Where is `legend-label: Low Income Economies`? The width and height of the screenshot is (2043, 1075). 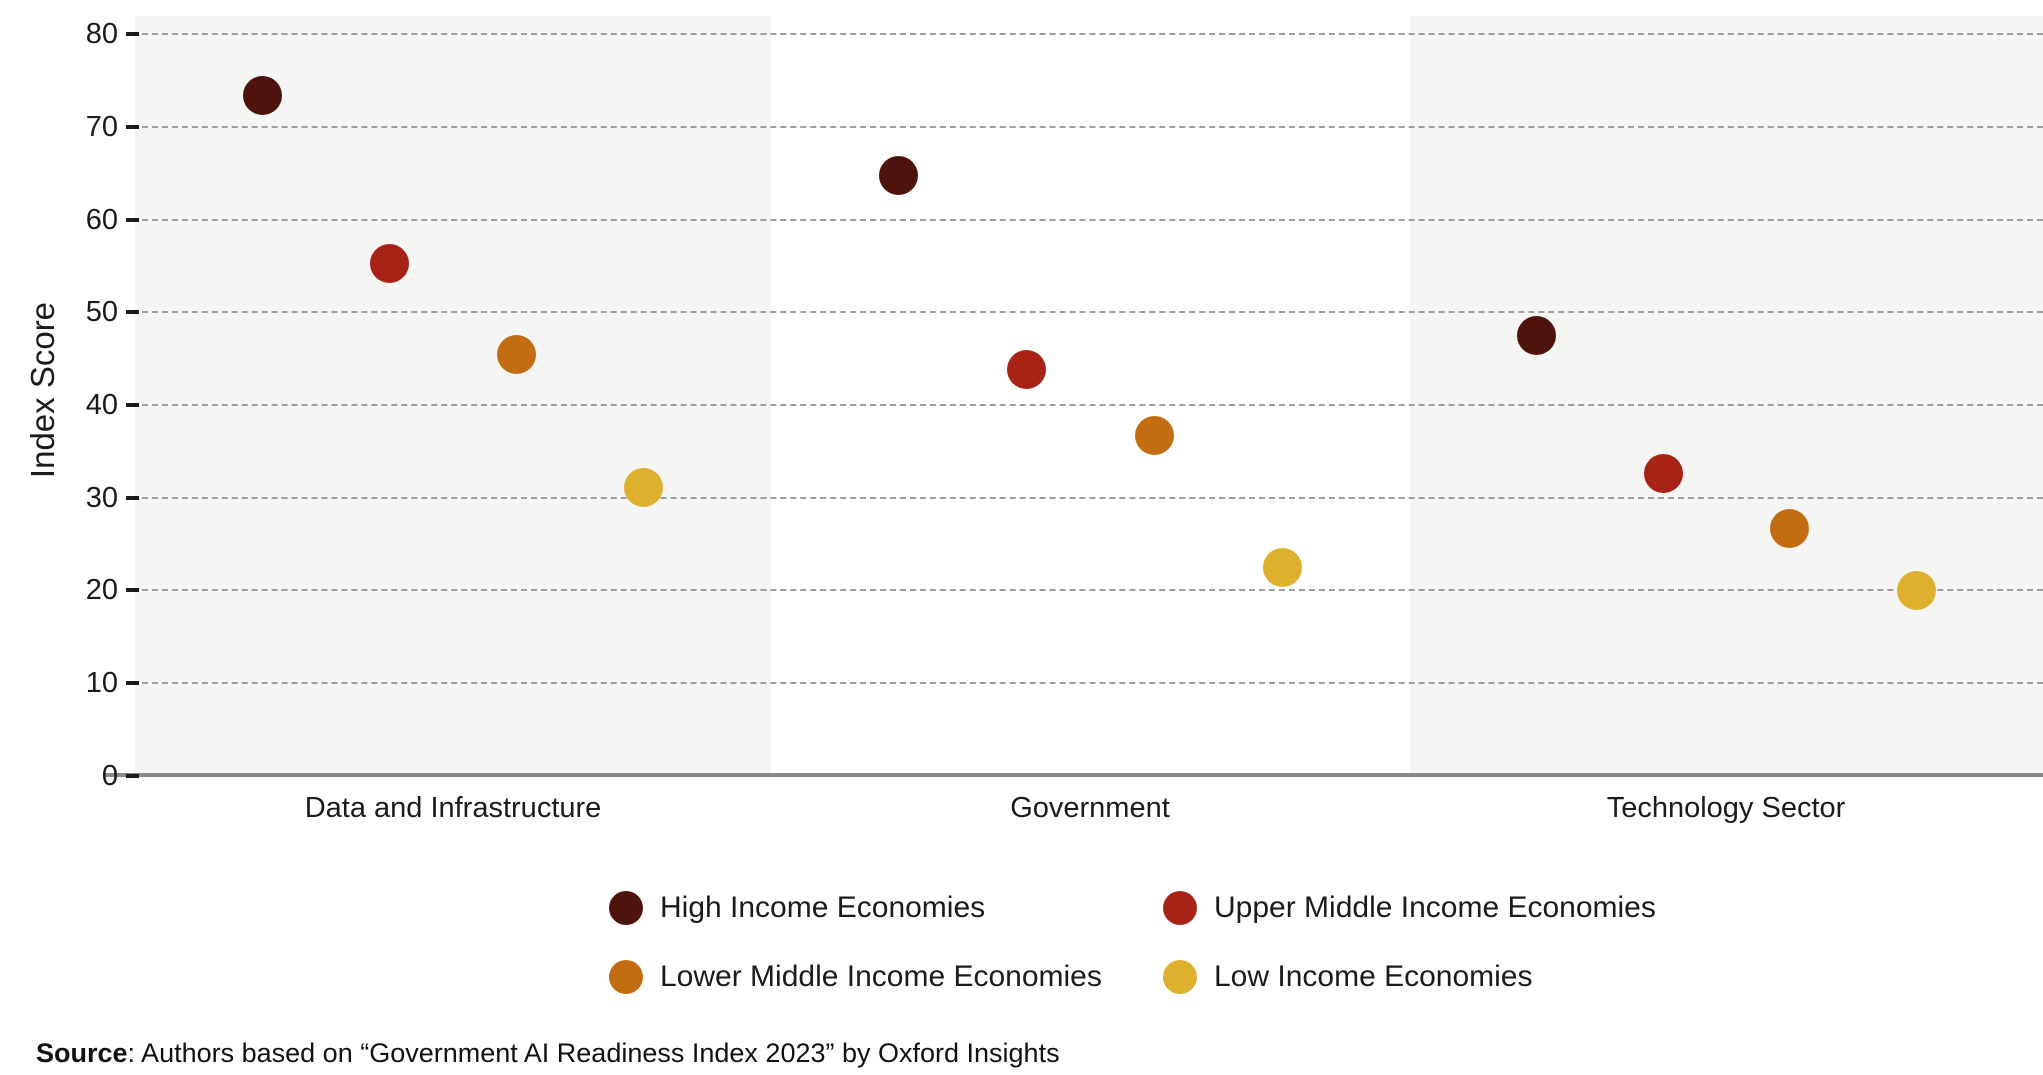
legend-label: Low Income Economies is located at coordinates (1373, 976).